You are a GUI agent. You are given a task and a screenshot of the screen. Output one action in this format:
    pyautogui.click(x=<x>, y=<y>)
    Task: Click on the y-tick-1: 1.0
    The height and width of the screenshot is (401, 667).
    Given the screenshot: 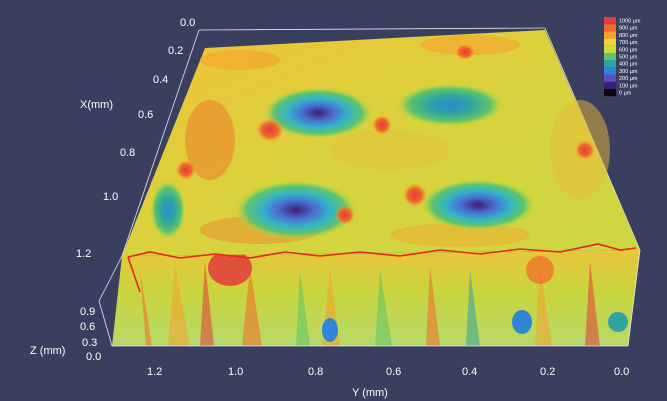 What is the action you would take?
    pyautogui.click(x=235, y=372)
    